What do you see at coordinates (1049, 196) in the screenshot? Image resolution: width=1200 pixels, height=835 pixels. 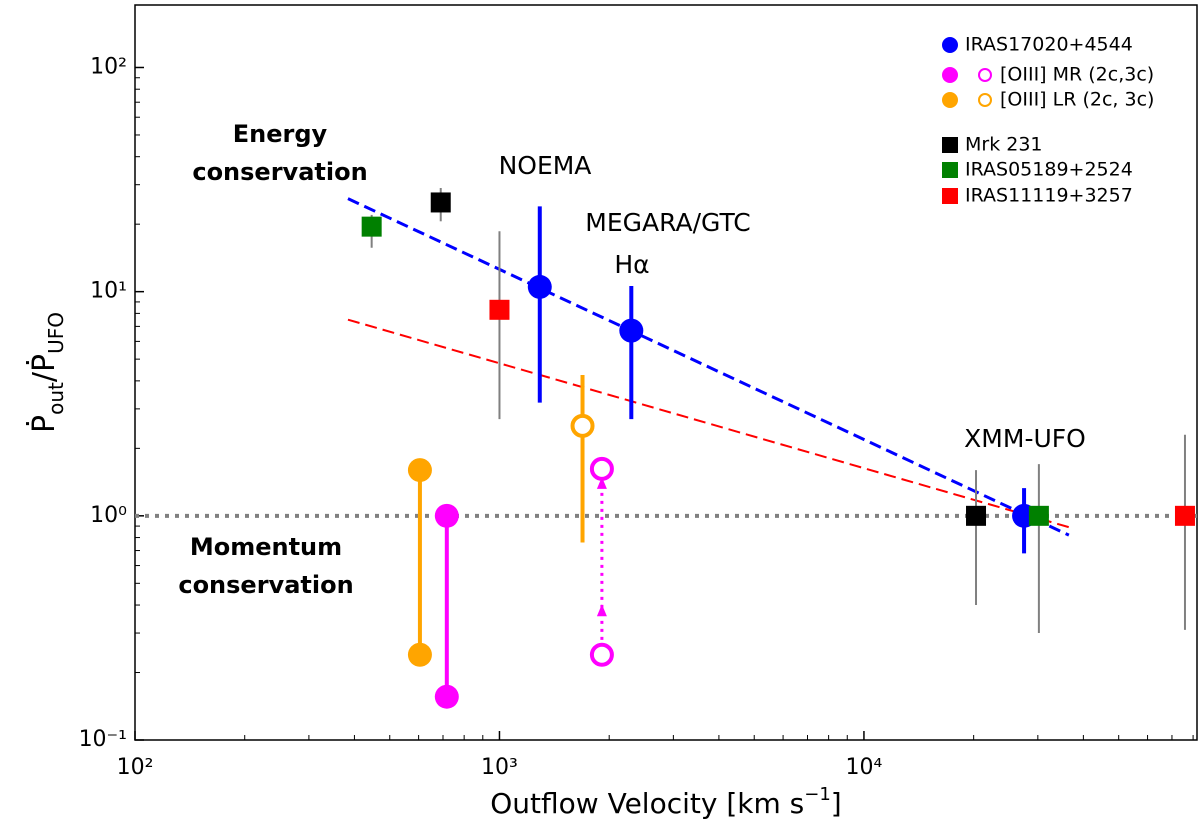 I see `legend-label: IRAS11119+3257` at bounding box center [1049, 196].